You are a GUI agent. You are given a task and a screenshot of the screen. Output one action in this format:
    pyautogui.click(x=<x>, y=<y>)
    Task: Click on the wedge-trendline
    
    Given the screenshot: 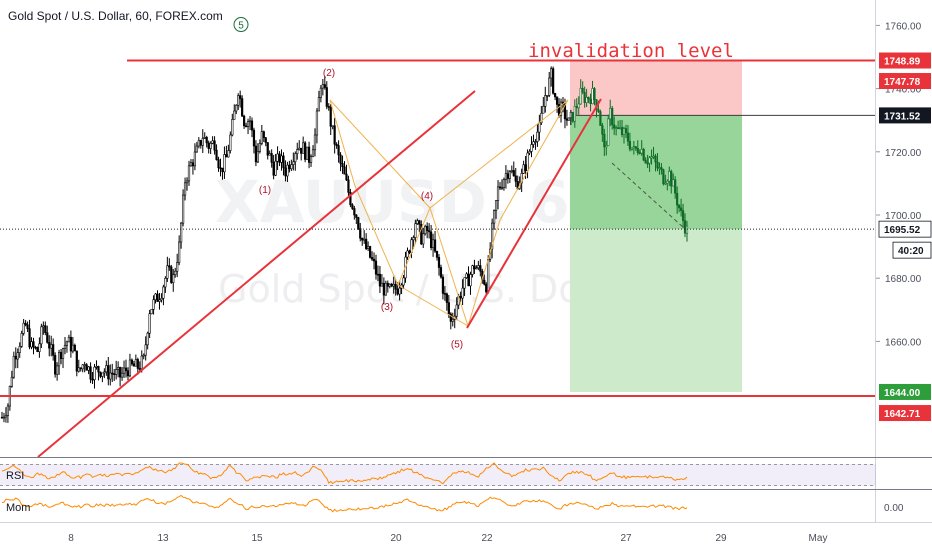 What is the action you would take?
    pyautogui.click(x=534, y=213)
    